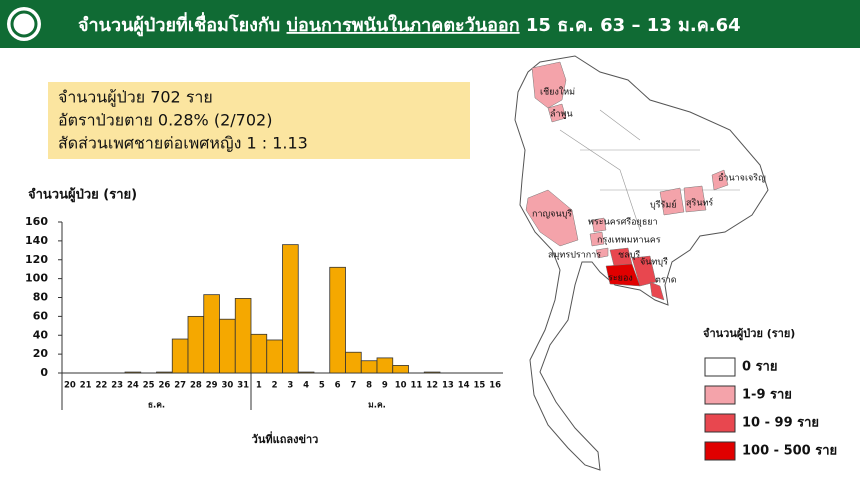 The width and height of the screenshot is (860, 484). Describe the element at coordinates (649, 170) in the screenshot. I see `map-borders` at that location.